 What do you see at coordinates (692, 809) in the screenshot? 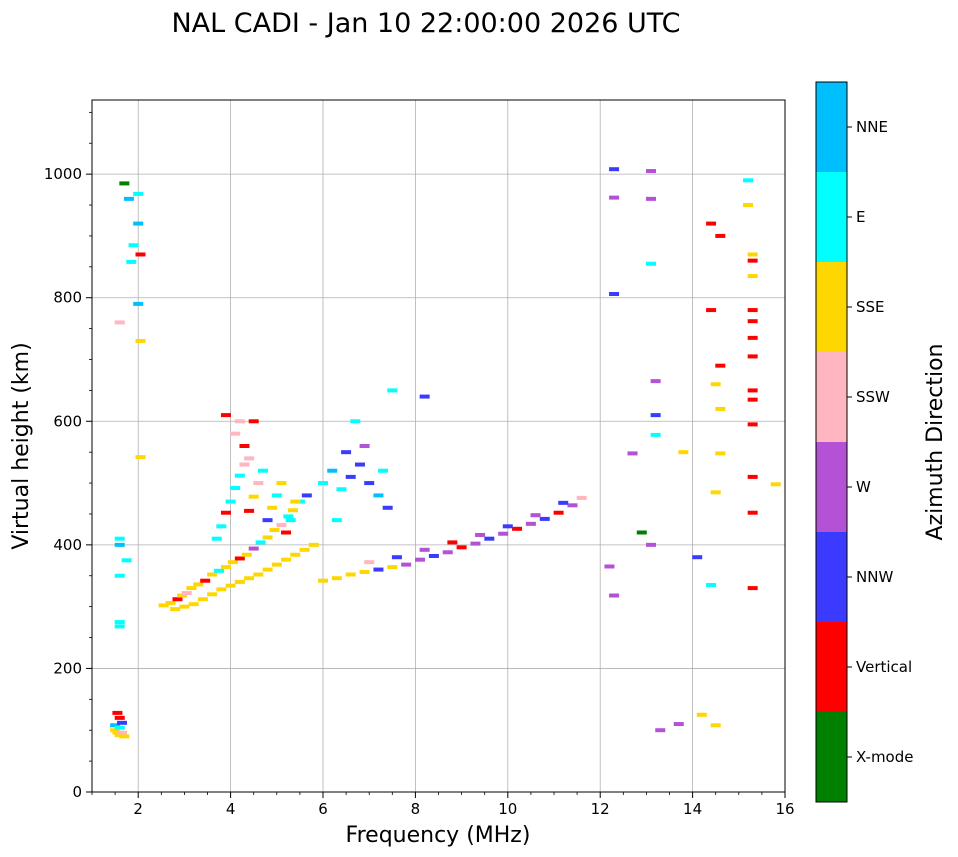
I see `x-tick-label: 14` at bounding box center [692, 809].